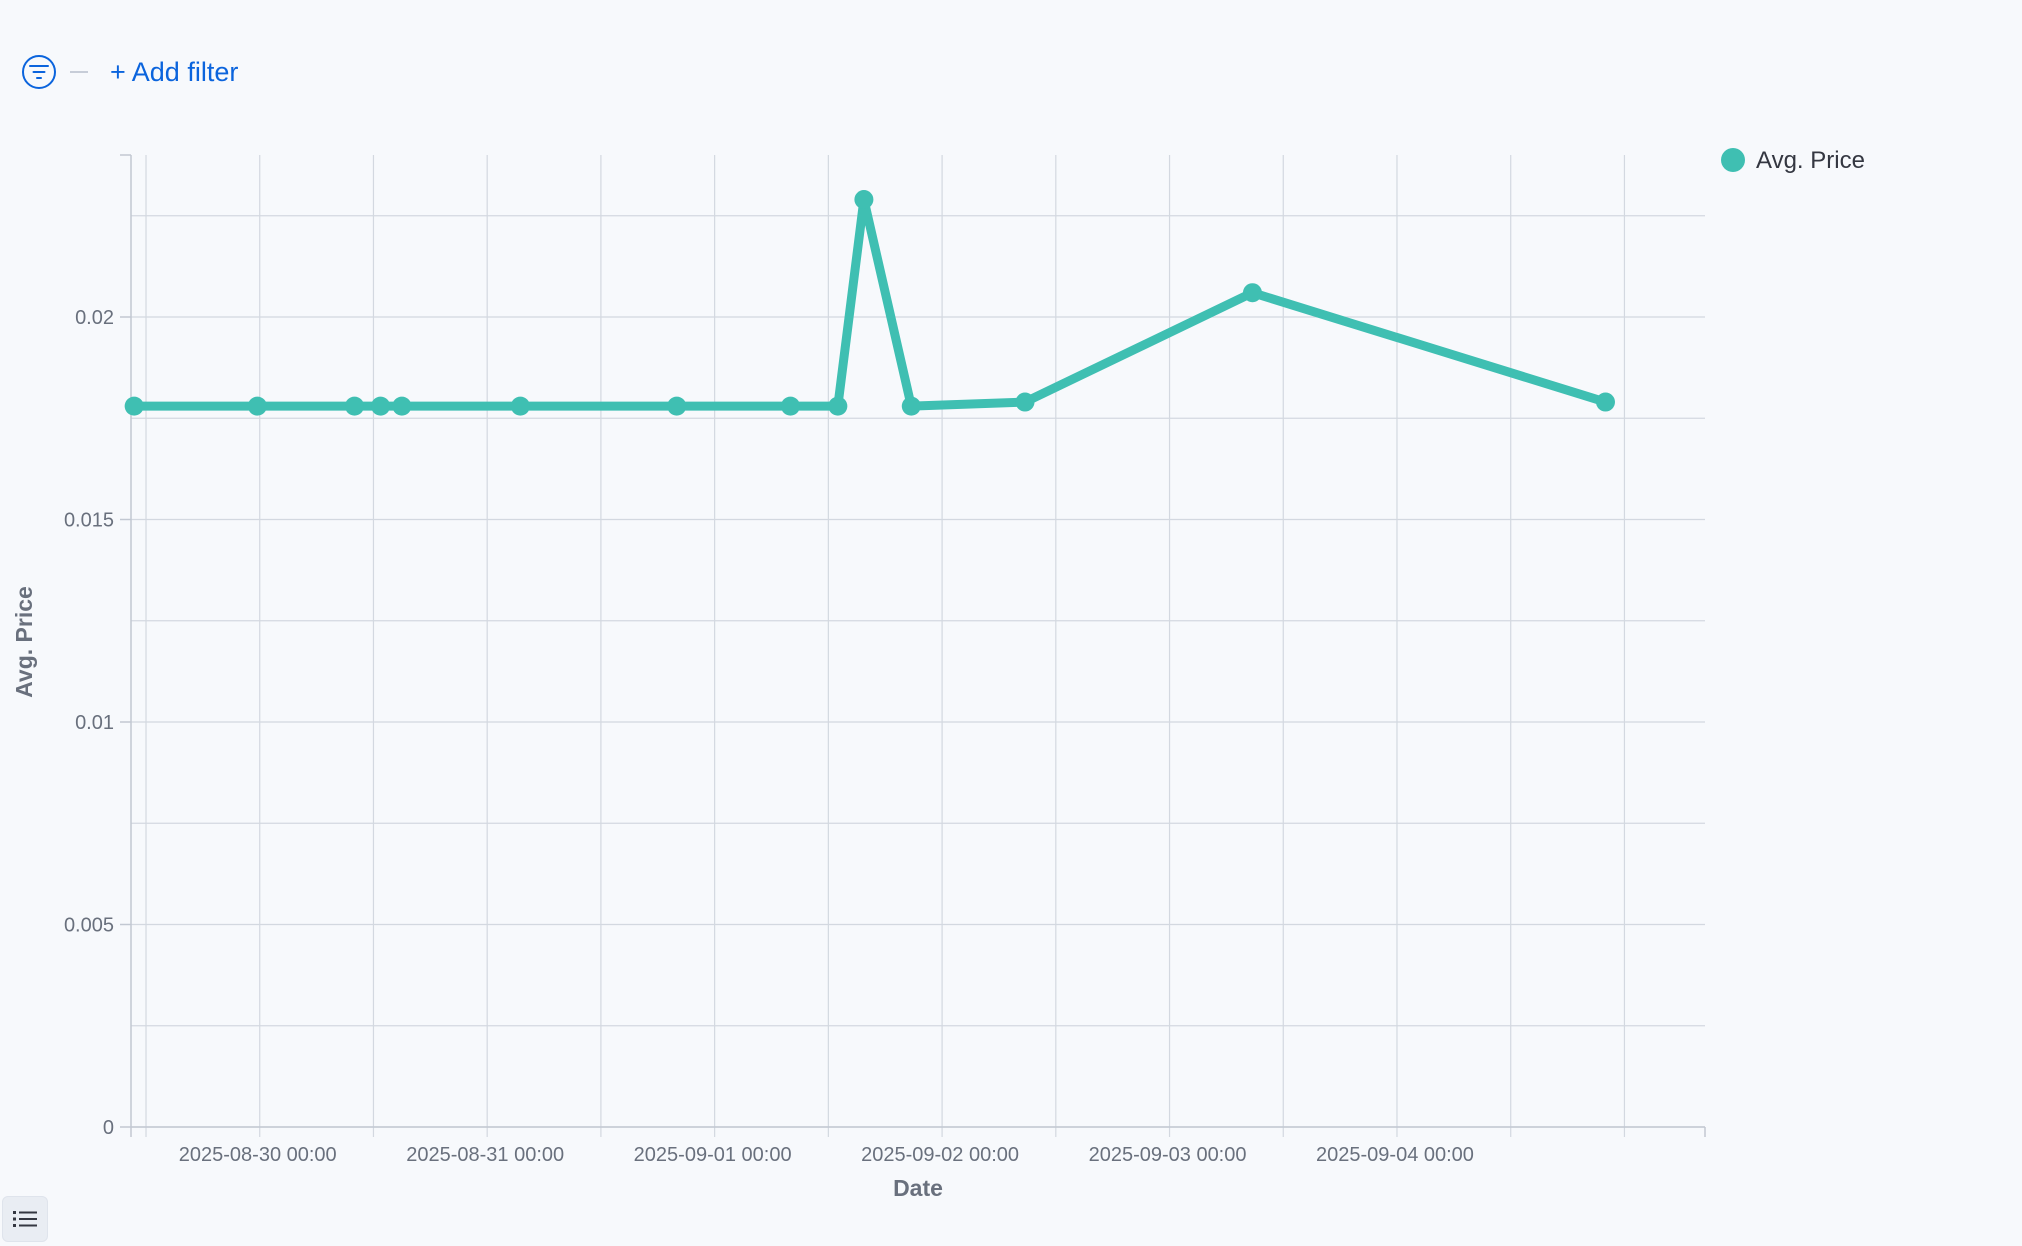  What do you see at coordinates (713, 1155) in the screenshot?
I see `x-tick-label: 2025-09-01 00:00` at bounding box center [713, 1155].